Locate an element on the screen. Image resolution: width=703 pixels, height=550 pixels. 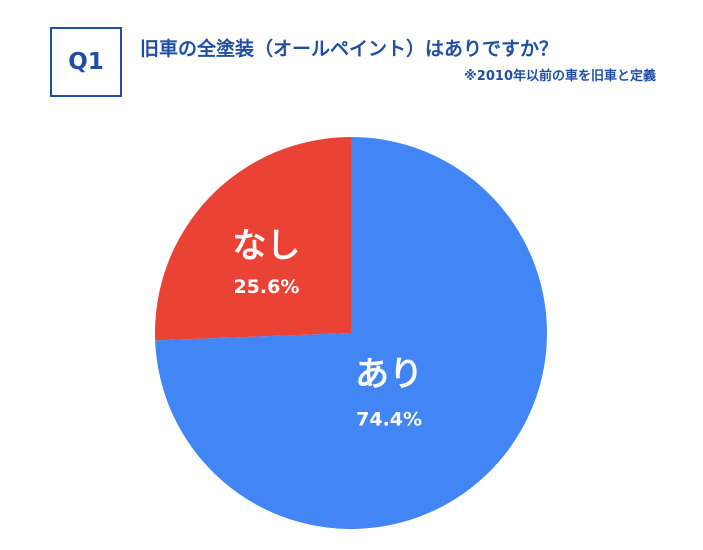
slice-value-label-2: 25.6% is located at coordinates (266, 287).